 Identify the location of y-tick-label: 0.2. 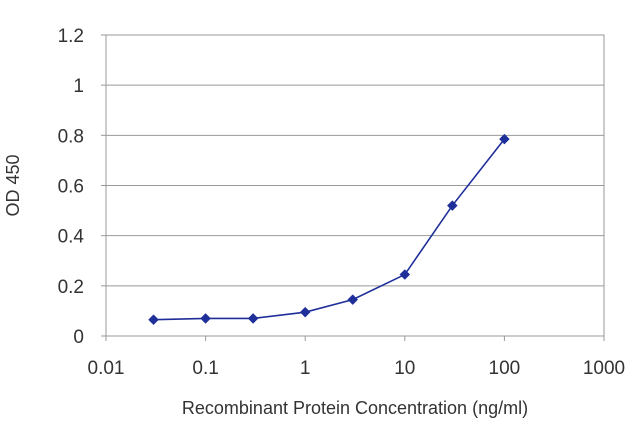
(71, 287).